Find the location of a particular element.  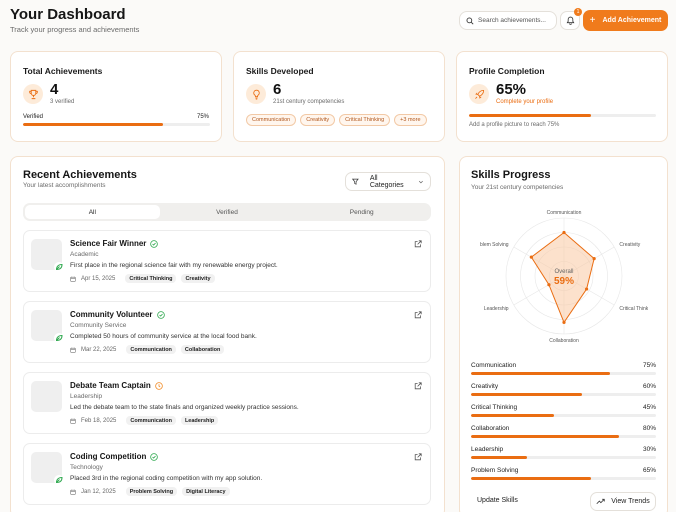

trend-up-icon is located at coordinates (600, 501).